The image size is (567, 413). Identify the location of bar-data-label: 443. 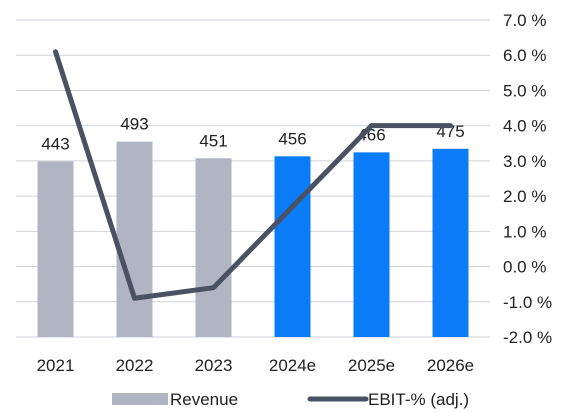
(55, 143).